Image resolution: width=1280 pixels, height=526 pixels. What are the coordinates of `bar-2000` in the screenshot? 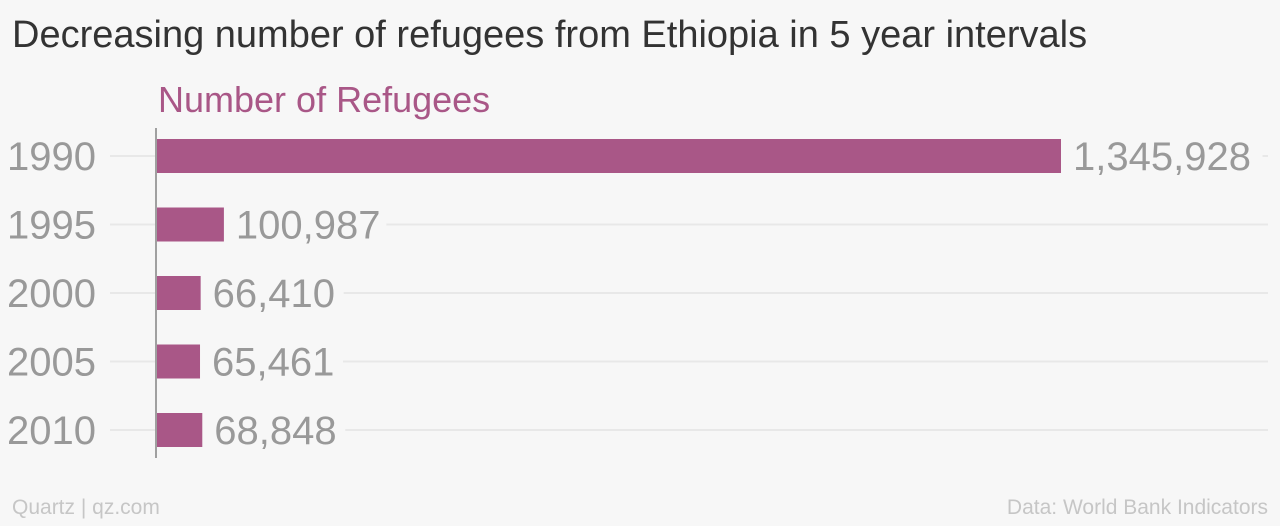 It's located at (178, 293).